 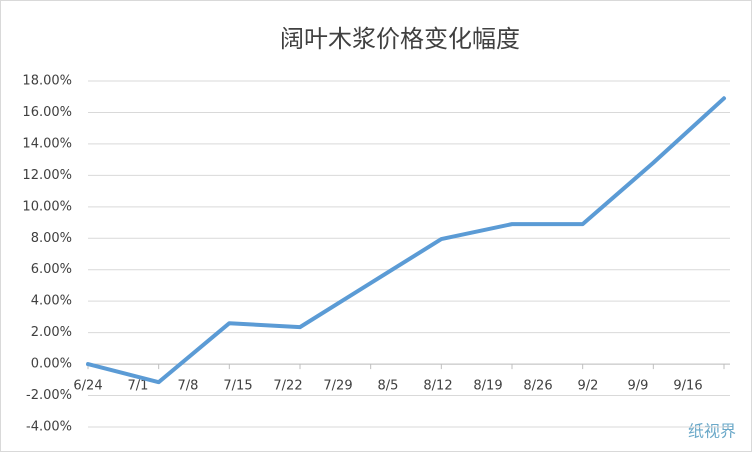 I want to click on x-tick-label: 9/9, so click(x=638, y=386).